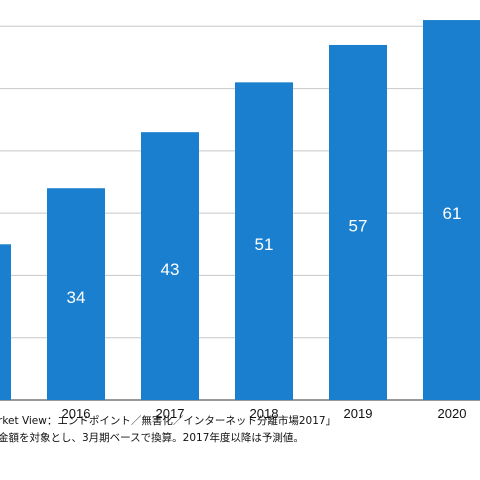 The height and width of the screenshot is (480, 480). Describe the element at coordinates (452, 213) in the screenshot. I see `bar-value-label: 61` at that location.